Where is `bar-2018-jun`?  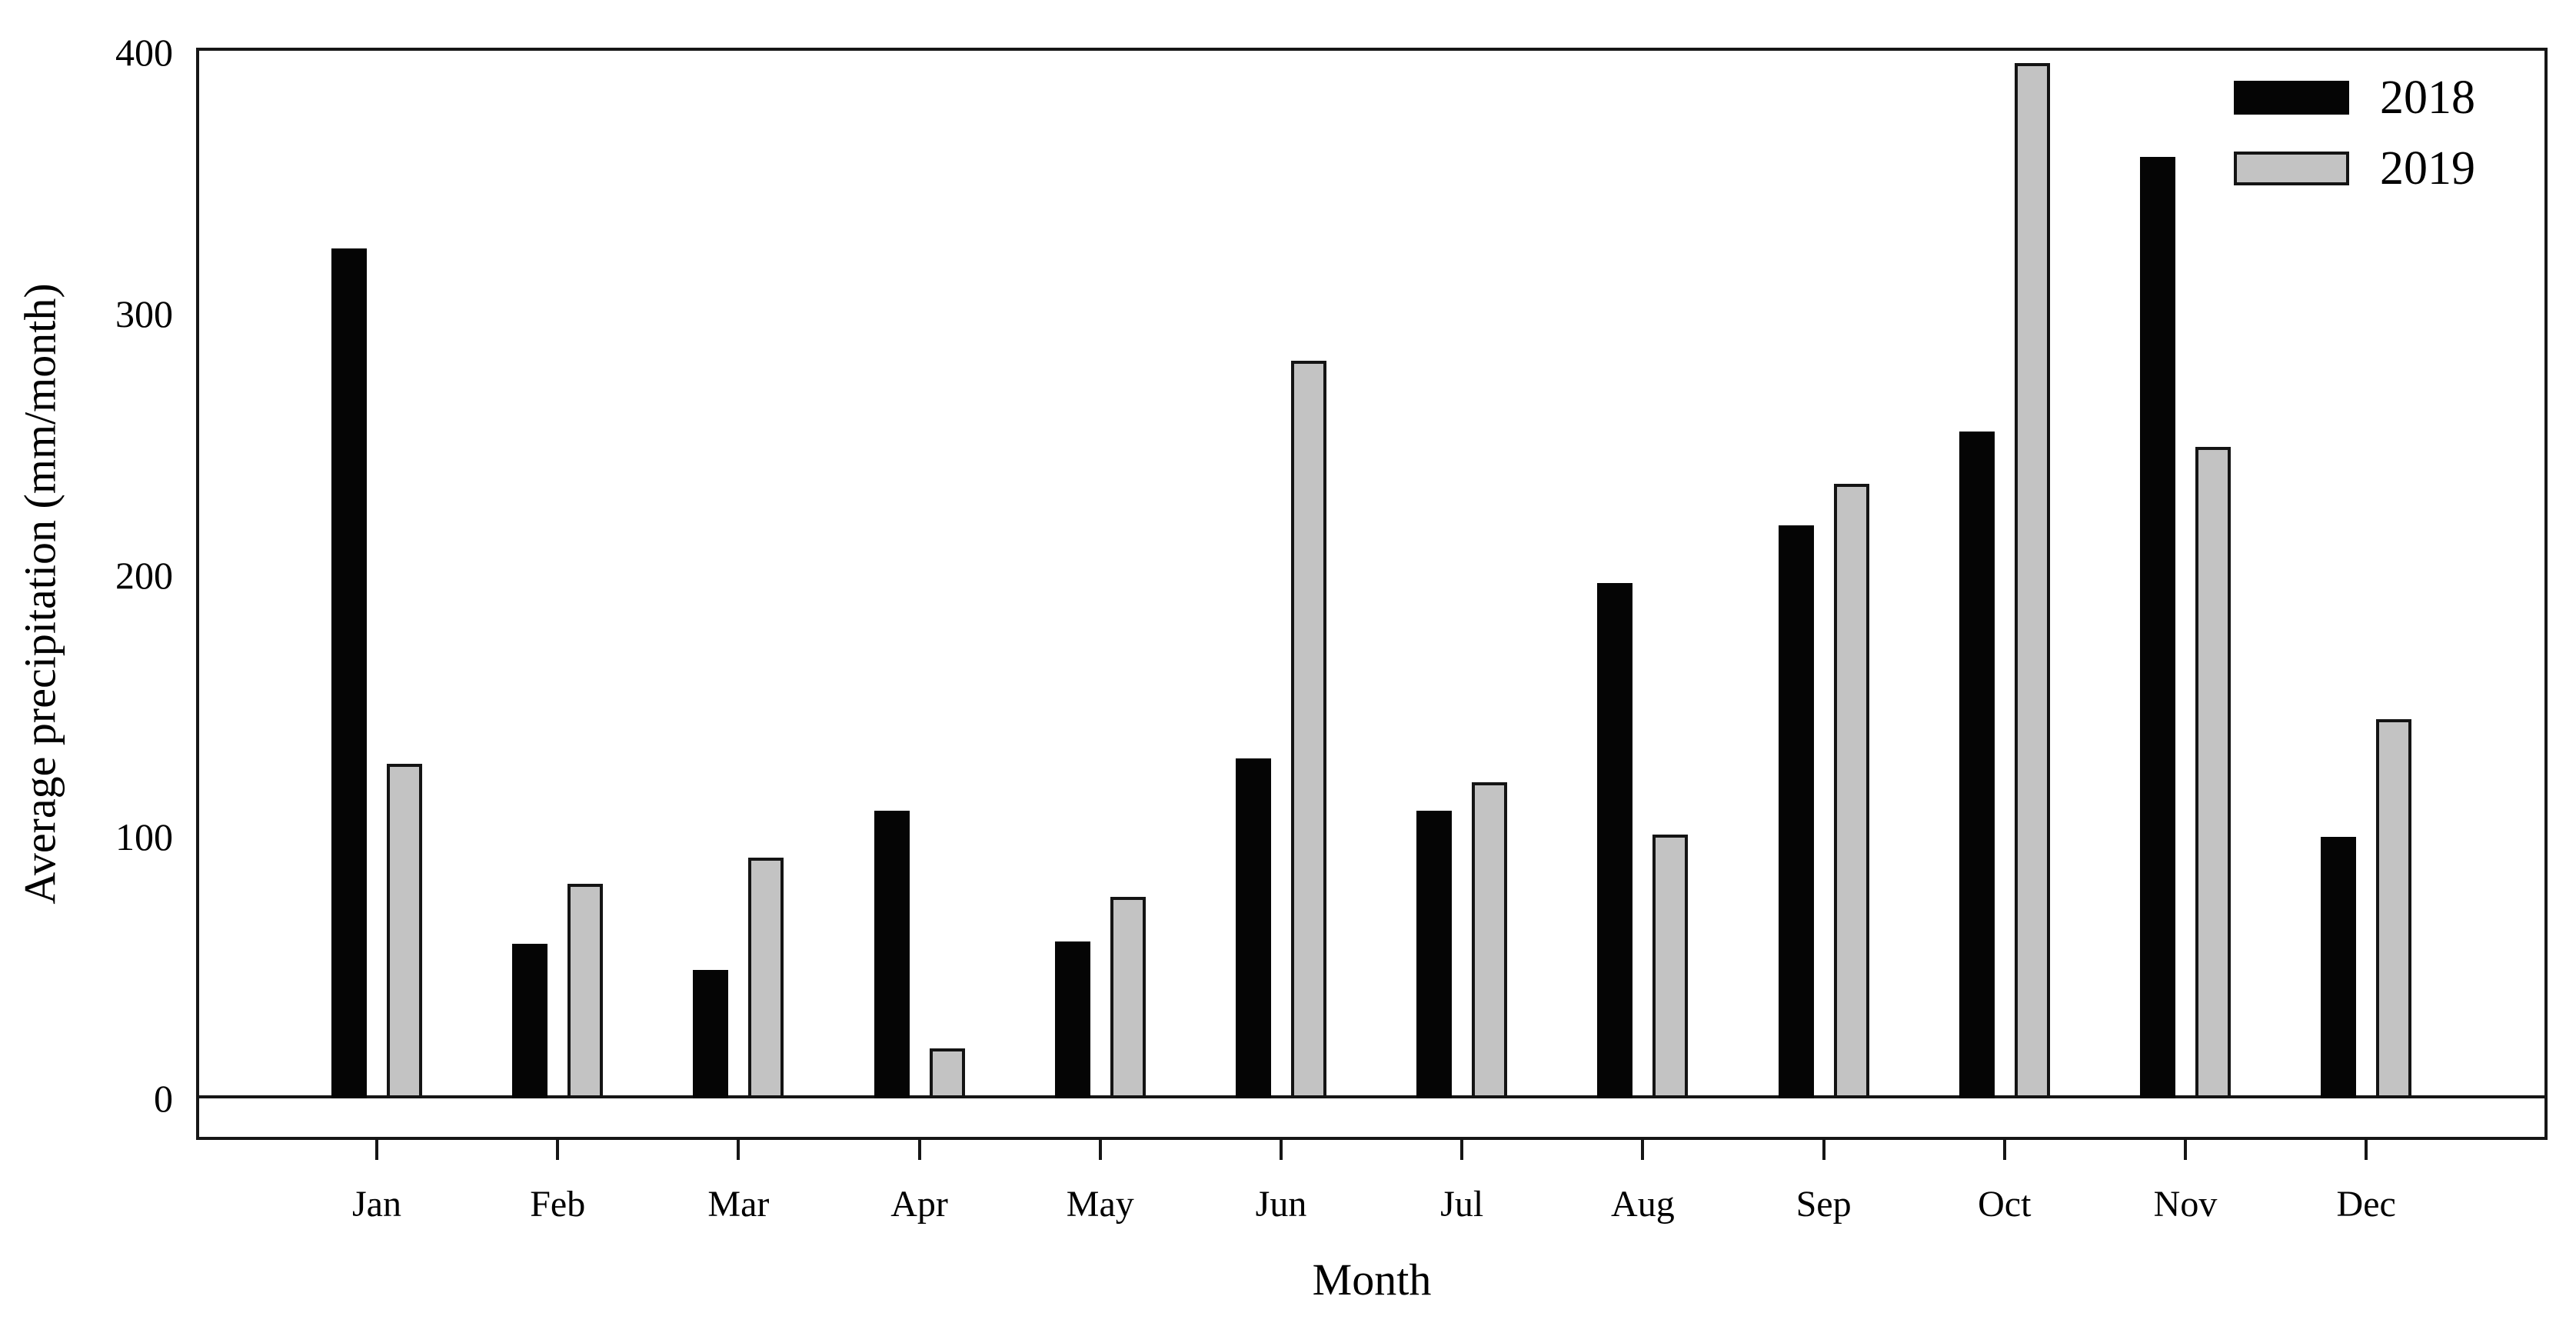
bar-2018-jun is located at coordinates (1253, 928).